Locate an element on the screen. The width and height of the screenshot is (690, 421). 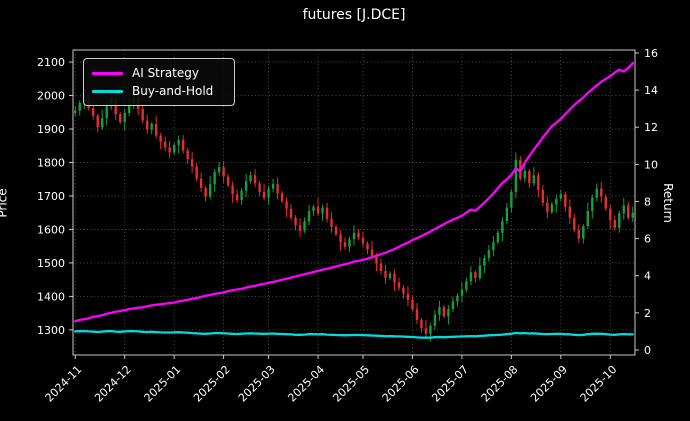
y-left-tick-label: 1300 is located at coordinates (51, 330).